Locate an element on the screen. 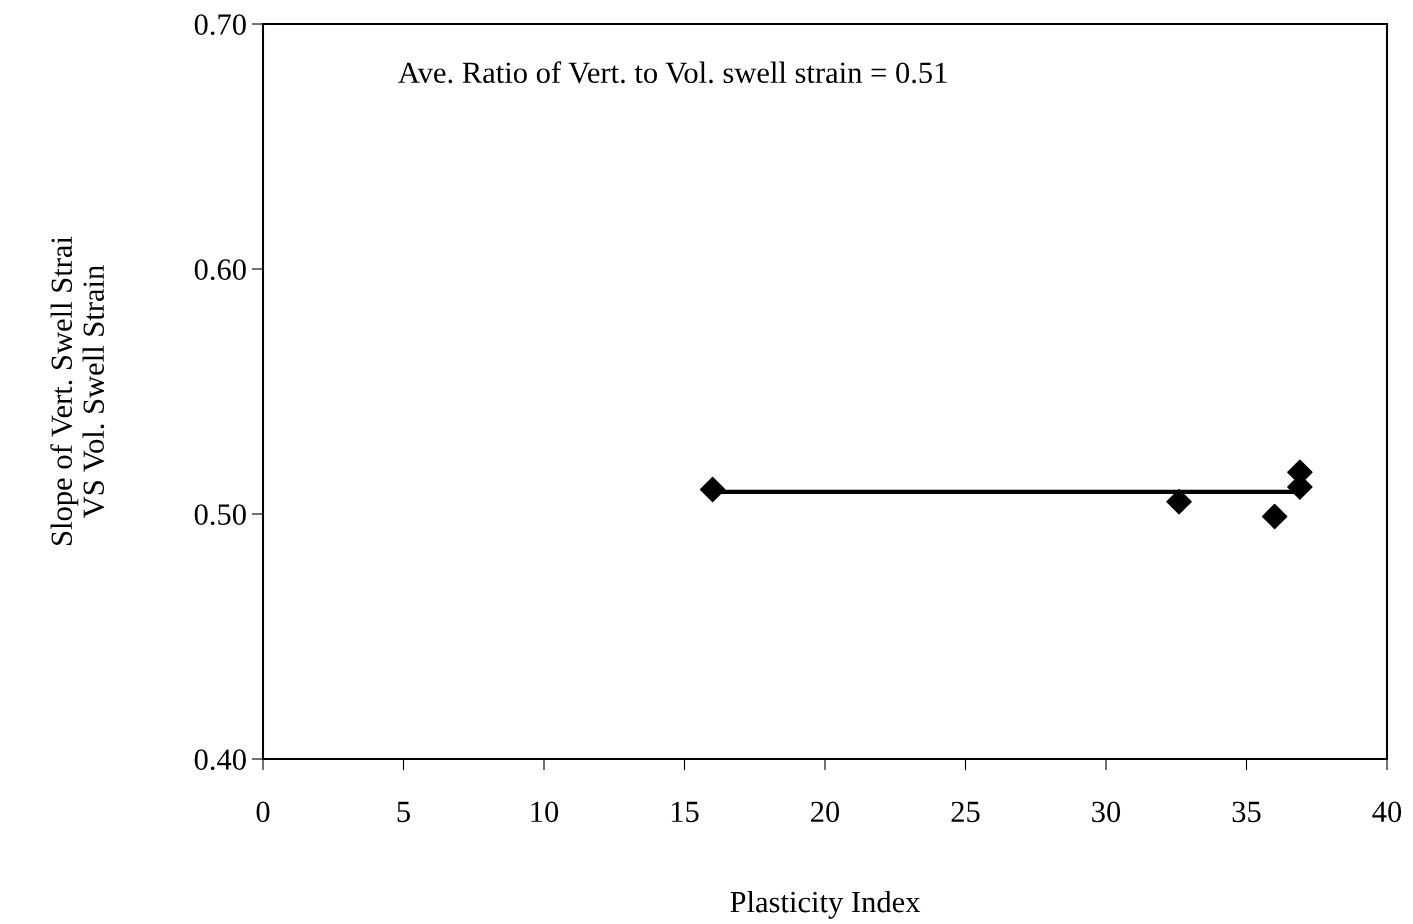 The image size is (1413, 924). annotation: Ave. Ratio of Vert. to Vol. swell strain = 0.51 is located at coordinates (672, 72).